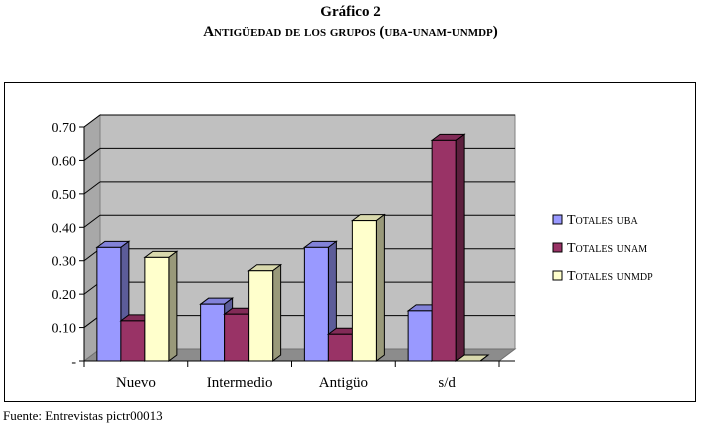  I want to click on y-tick-label: 0.50, so click(64, 195).